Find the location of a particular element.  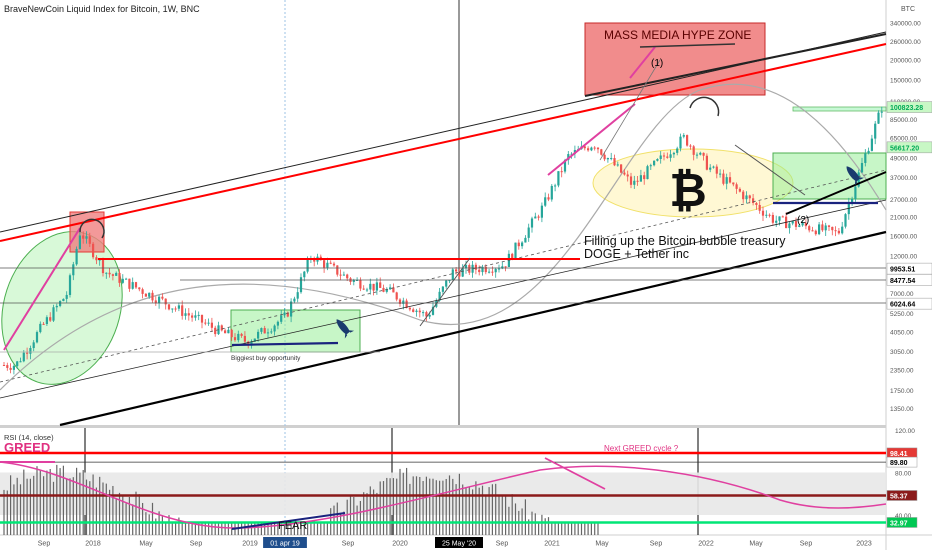

y-tick-label: 2350.00 is located at coordinates (902, 370).